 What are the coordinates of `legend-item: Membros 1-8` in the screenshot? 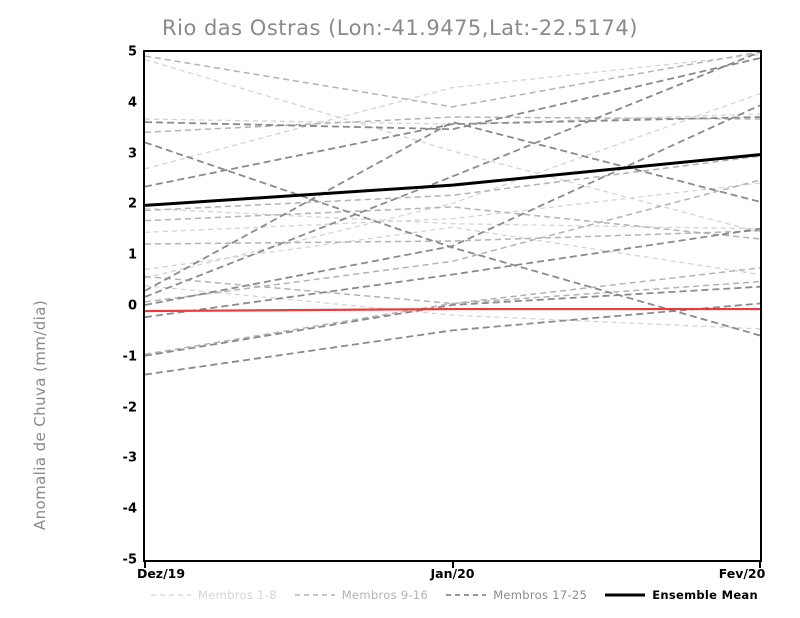 It's located at (214, 595).